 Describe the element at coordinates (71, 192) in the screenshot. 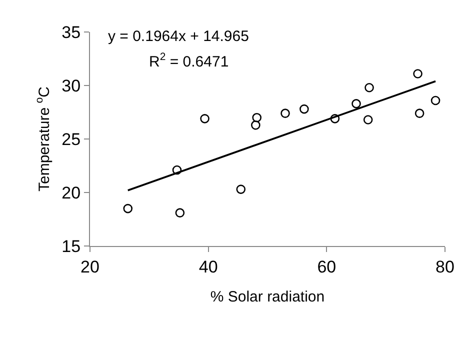

I see `y-tick-label: 20` at that location.